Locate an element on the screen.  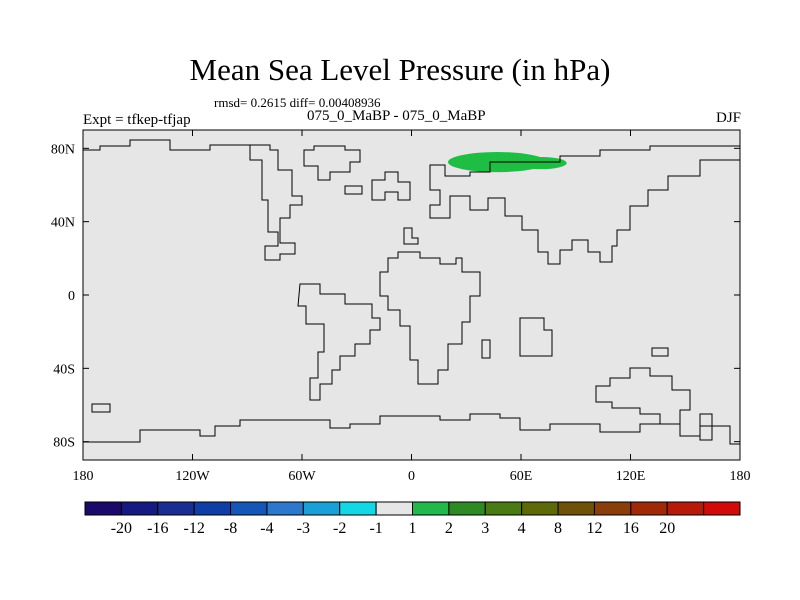
colorbar-label-5: -3 is located at coordinates (303, 528).